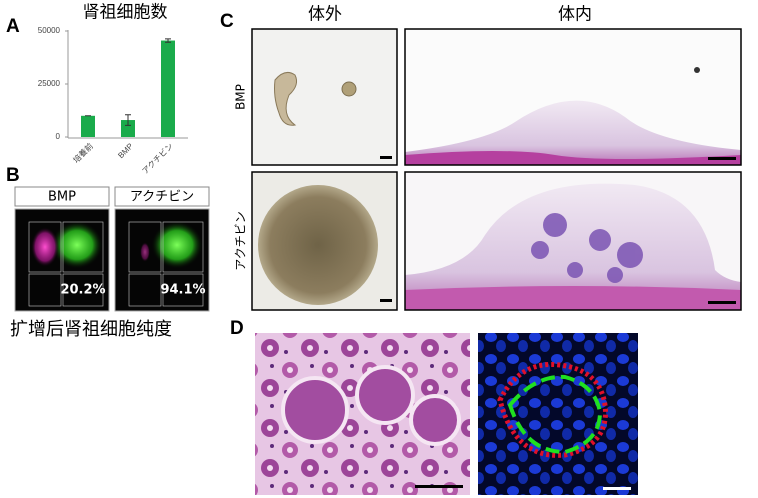 This screenshot has width=758, height=498. Describe the element at coordinates (49, 83) in the screenshot. I see `y-tick-label: 25000` at that location.